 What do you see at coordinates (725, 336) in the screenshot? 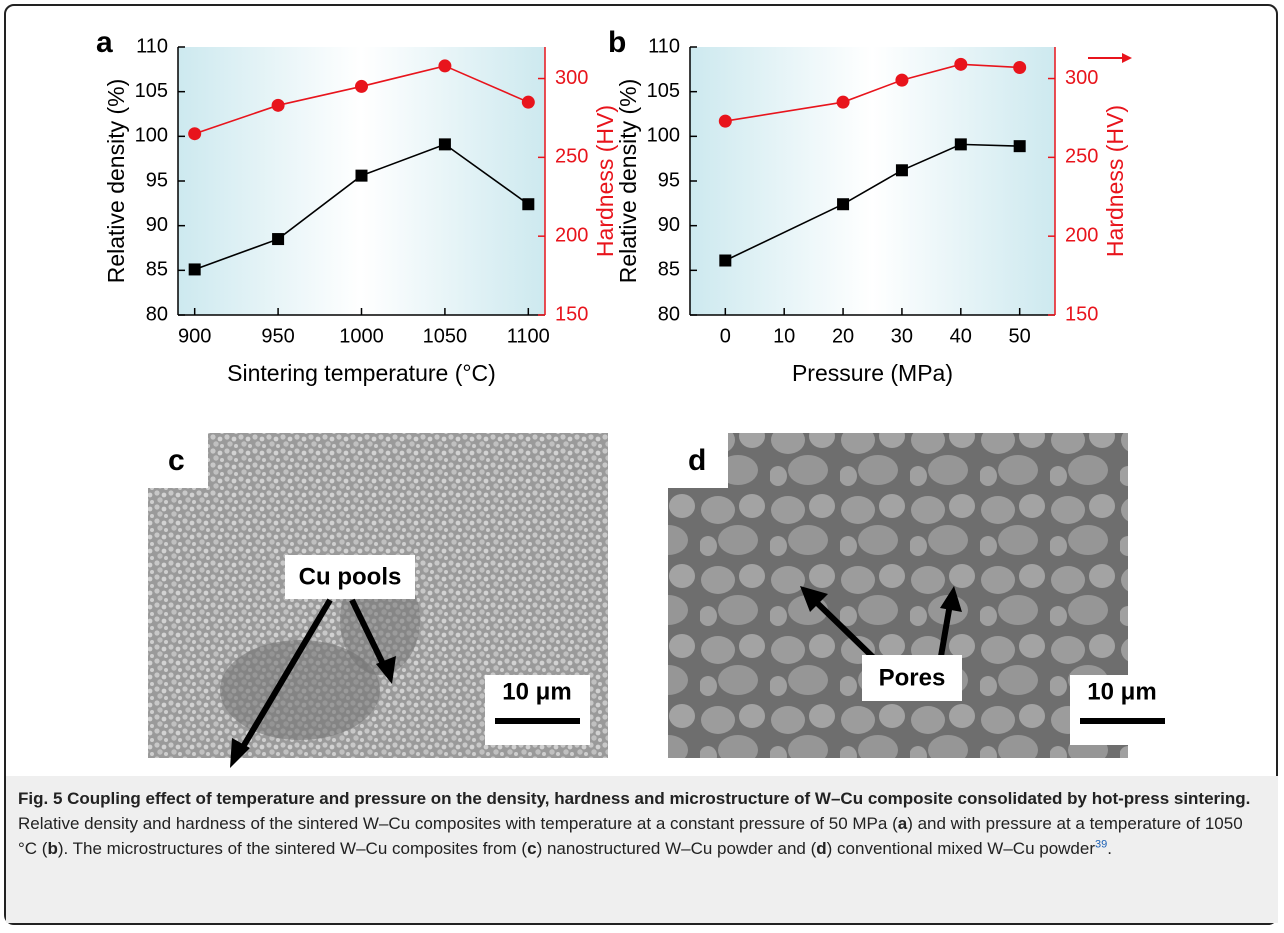
I see `x-tick-label: 0` at bounding box center [725, 336].